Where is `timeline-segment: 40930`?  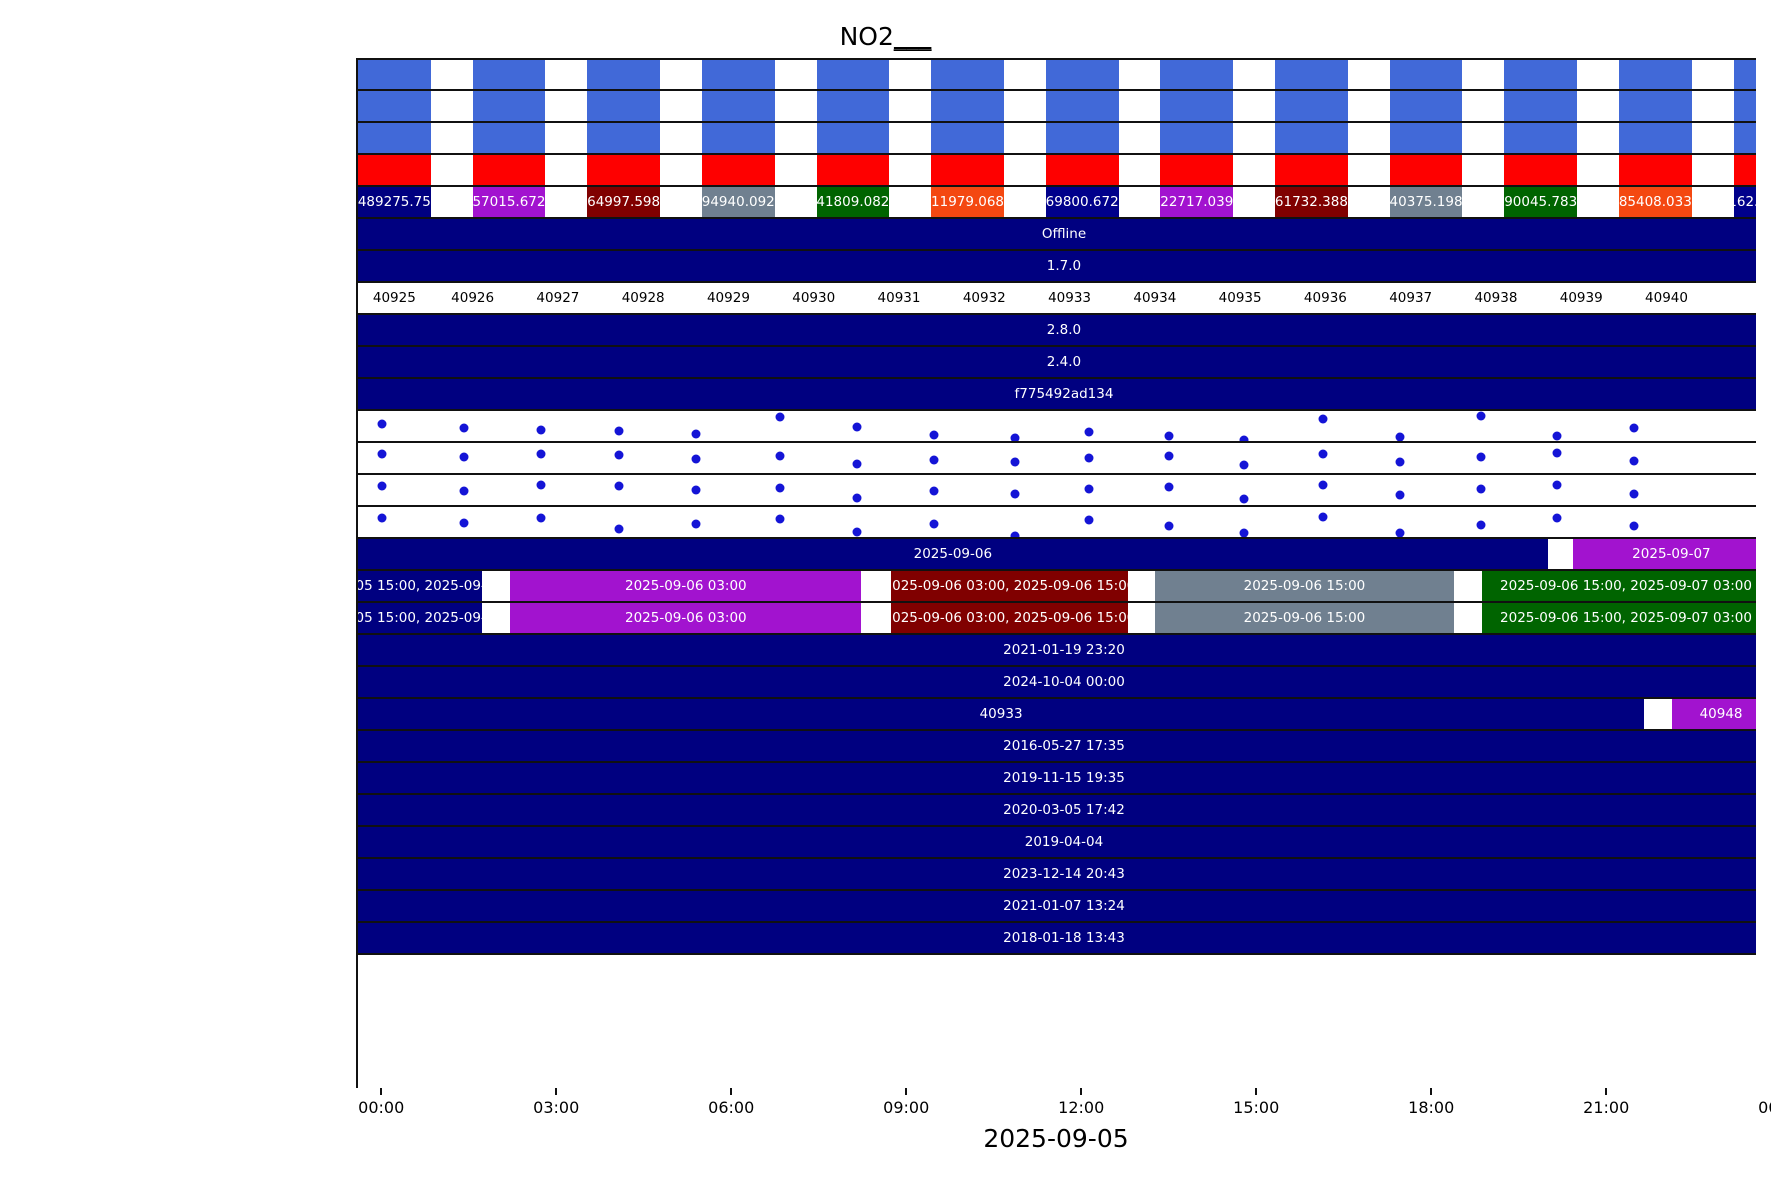 timeline-segment: 40930 is located at coordinates (814, 298).